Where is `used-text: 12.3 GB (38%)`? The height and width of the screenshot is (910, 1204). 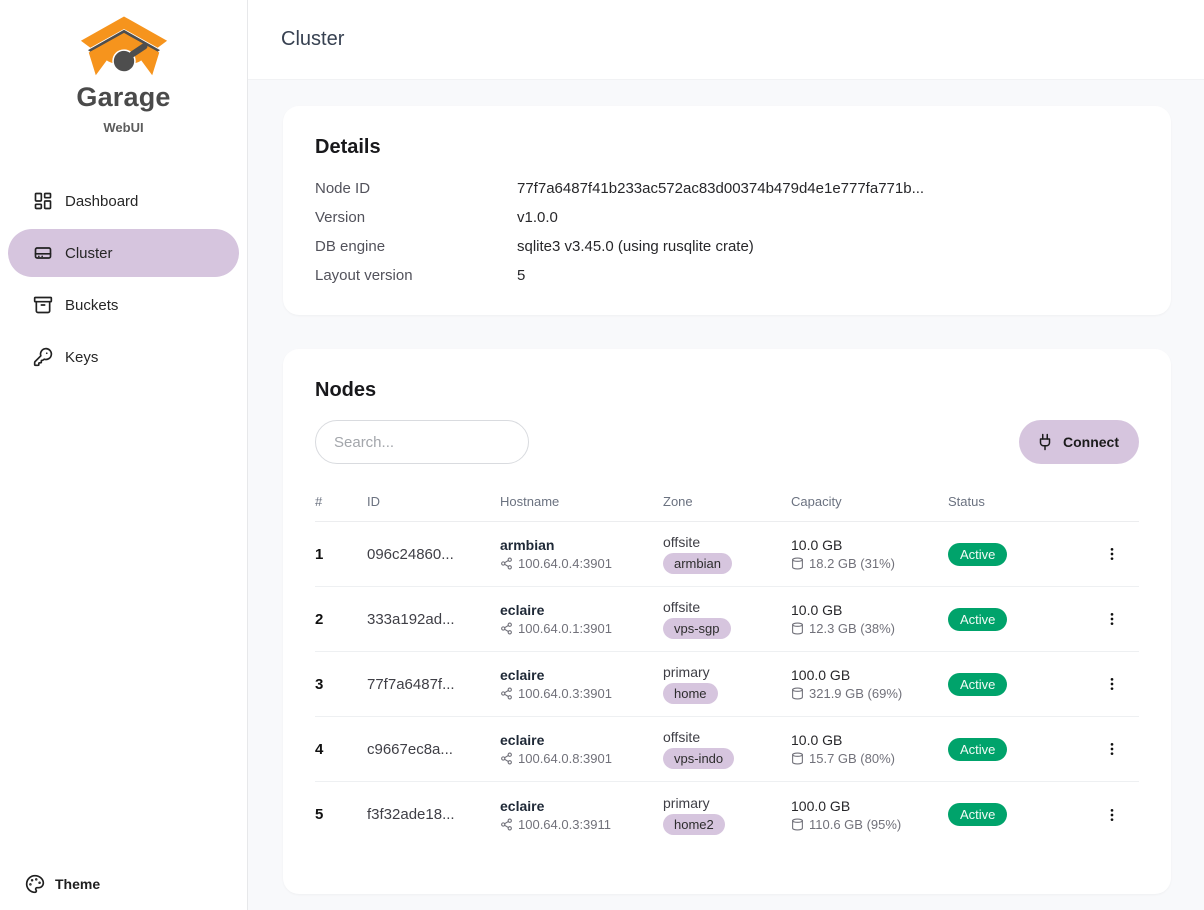 used-text: 12.3 GB (38%) is located at coordinates (852, 628).